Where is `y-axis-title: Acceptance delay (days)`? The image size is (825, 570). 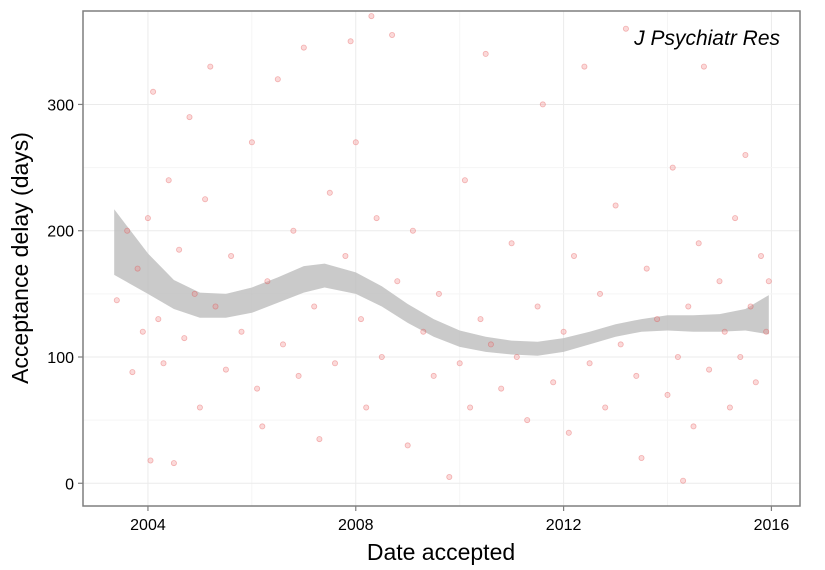 y-axis-title: Acceptance delay (days) is located at coordinates (20, 258).